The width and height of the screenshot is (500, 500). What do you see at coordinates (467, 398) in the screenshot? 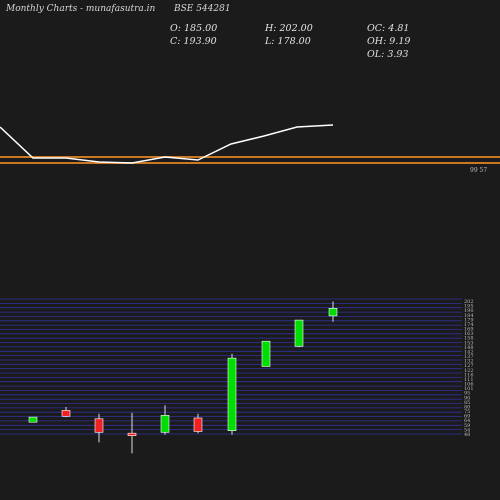
I see `y-tick-label: 90` at bounding box center [467, 398].